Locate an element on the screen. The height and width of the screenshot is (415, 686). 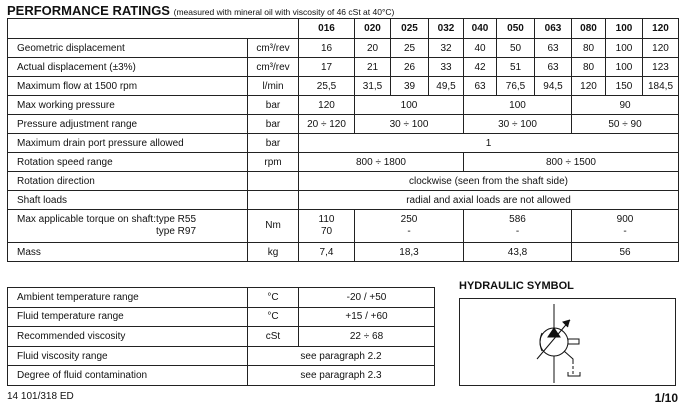
cell: 100 is located at coordinates (624, 67).